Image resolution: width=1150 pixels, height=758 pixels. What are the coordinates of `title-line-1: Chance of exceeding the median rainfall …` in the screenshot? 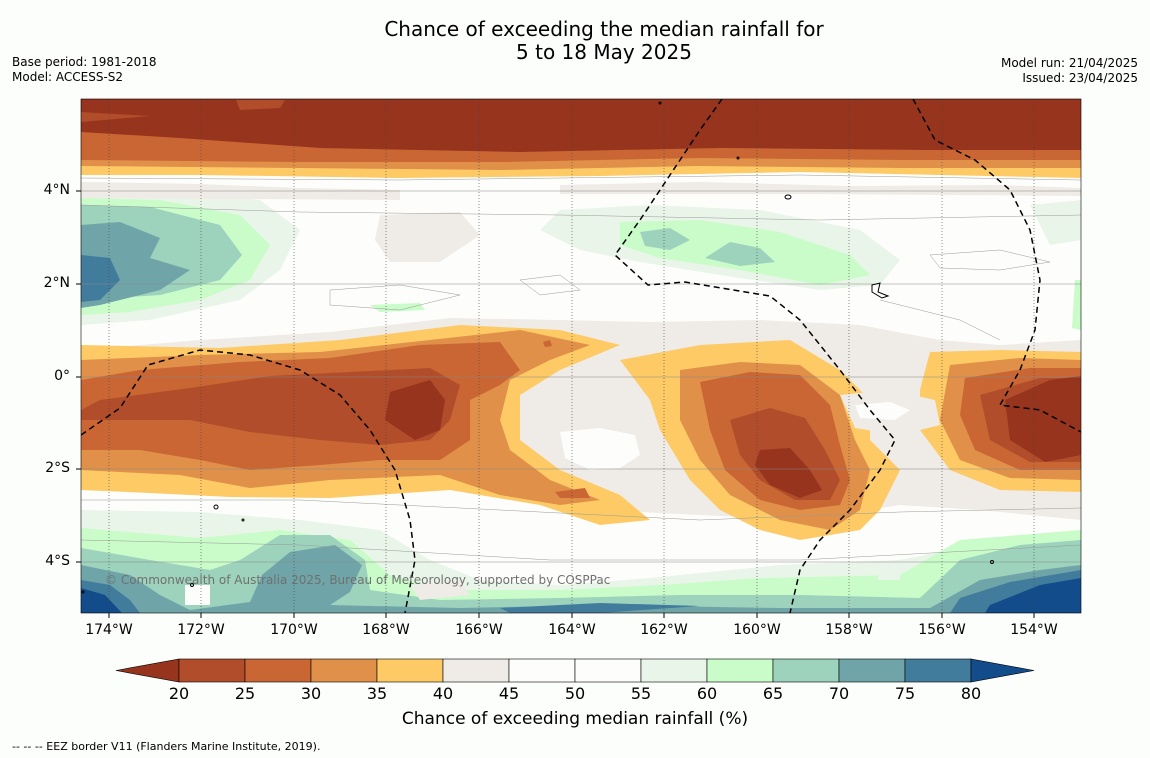 It's located at (604, 29).